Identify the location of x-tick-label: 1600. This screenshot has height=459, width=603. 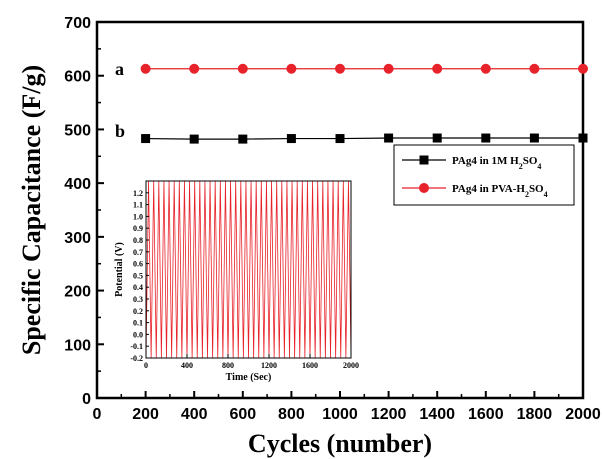
(486, 414).